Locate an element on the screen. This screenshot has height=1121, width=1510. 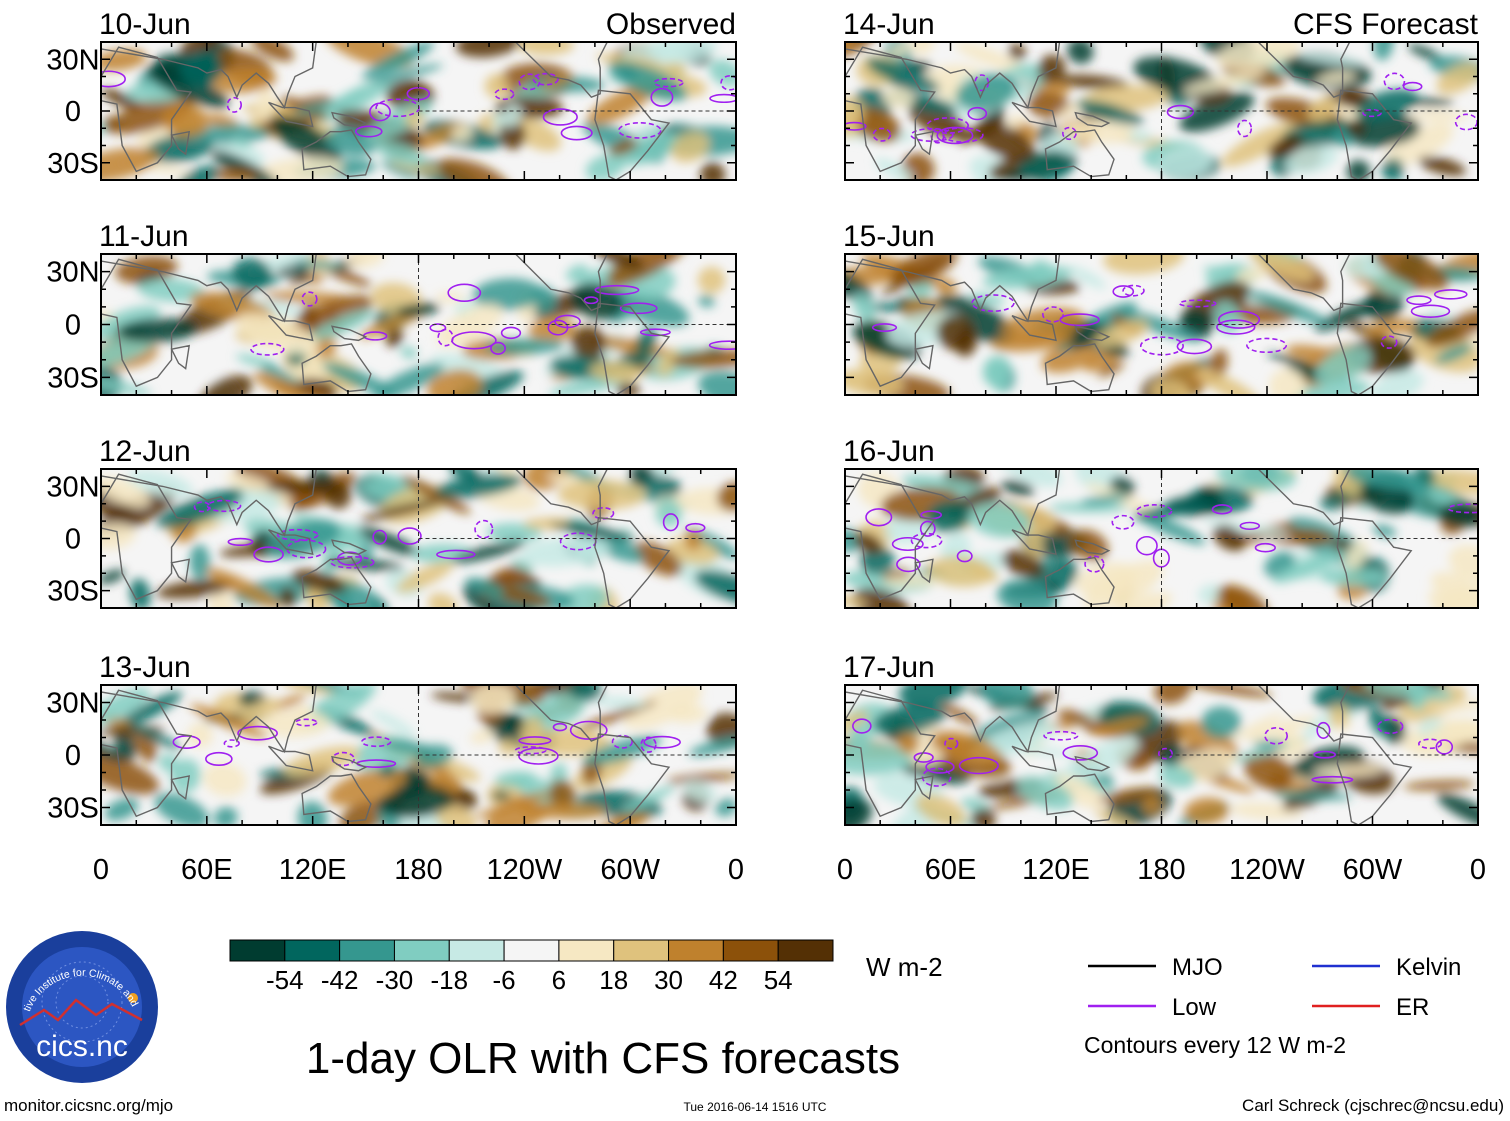
y-tick-label: 30S is located at coordinates (73, 592).